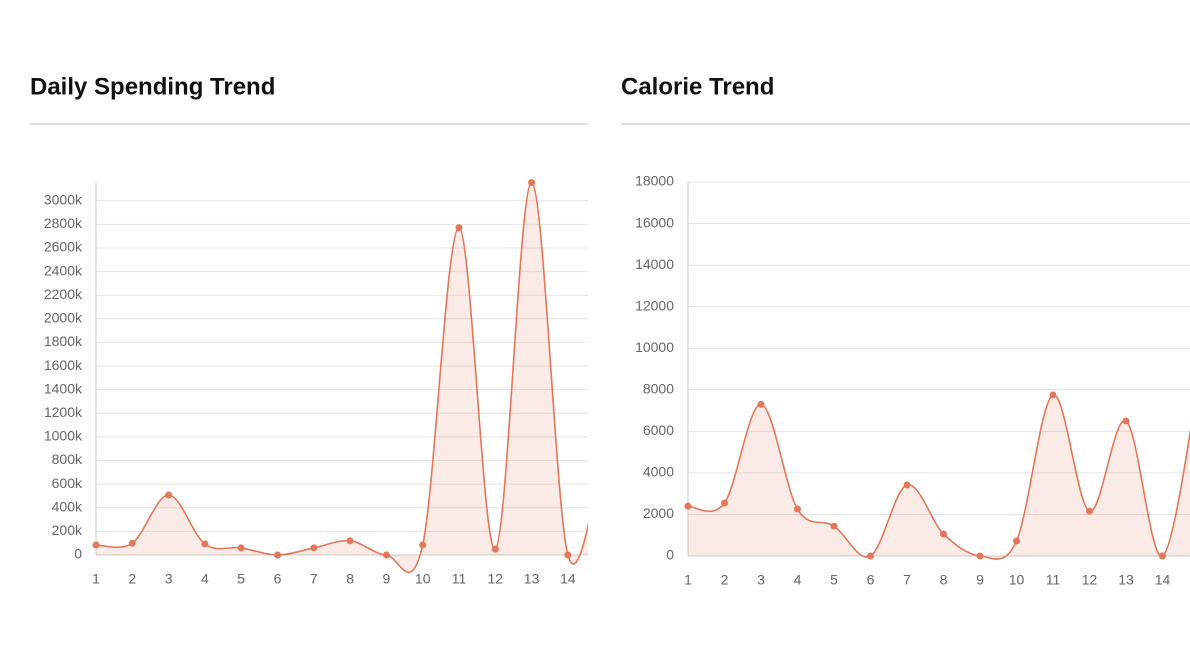 This screenshot has width=1190, height=670. I want to click on y-tick-label: 200k, so click(67, 530).